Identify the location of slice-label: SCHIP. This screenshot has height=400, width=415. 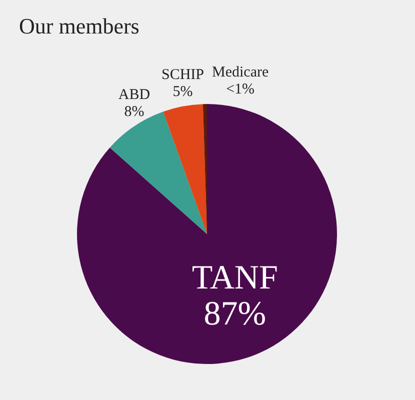
(182, 74).